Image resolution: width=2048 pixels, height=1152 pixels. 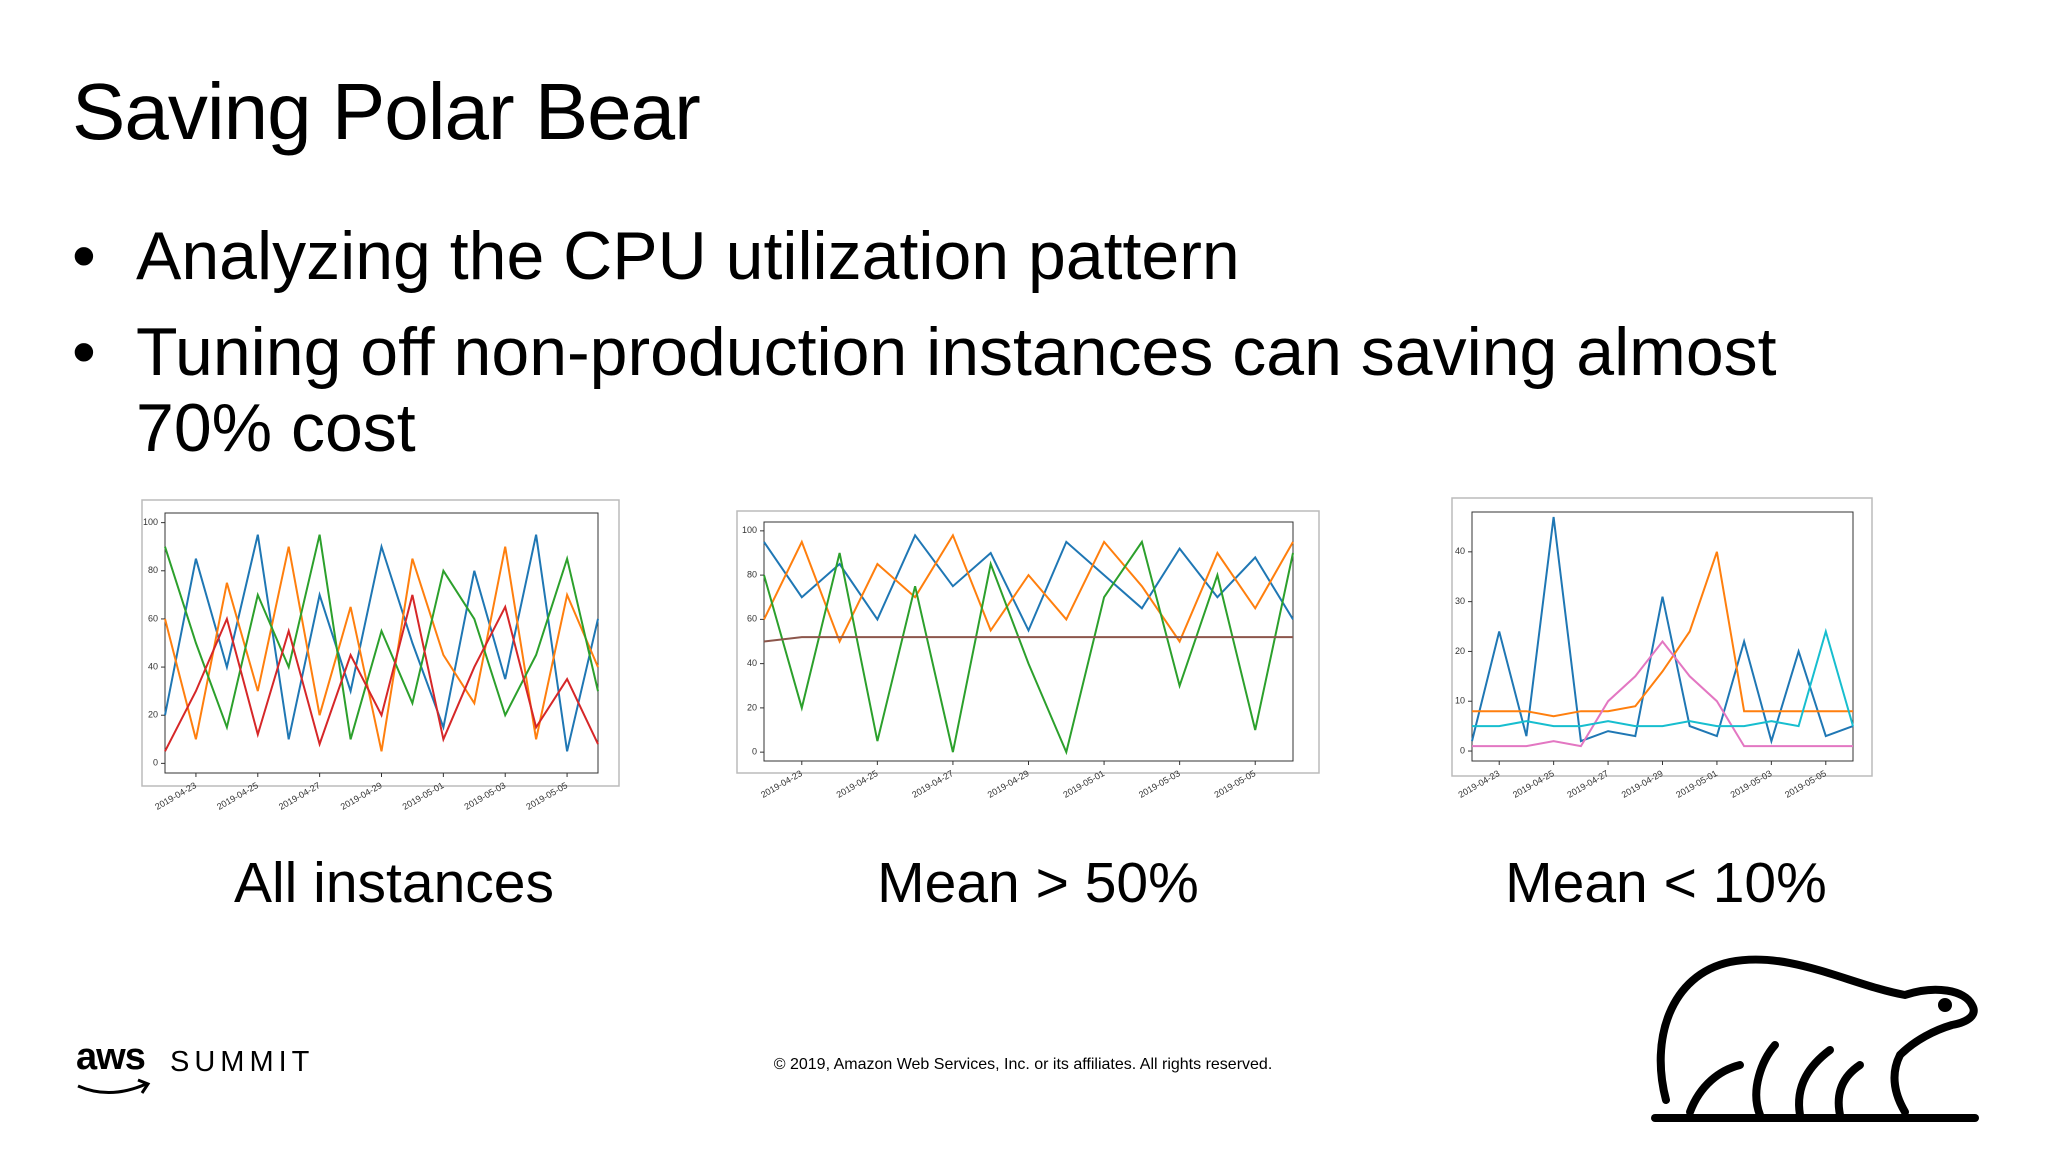 I want to click on event-name: SUMMIT, so click(x=242, y=1062).